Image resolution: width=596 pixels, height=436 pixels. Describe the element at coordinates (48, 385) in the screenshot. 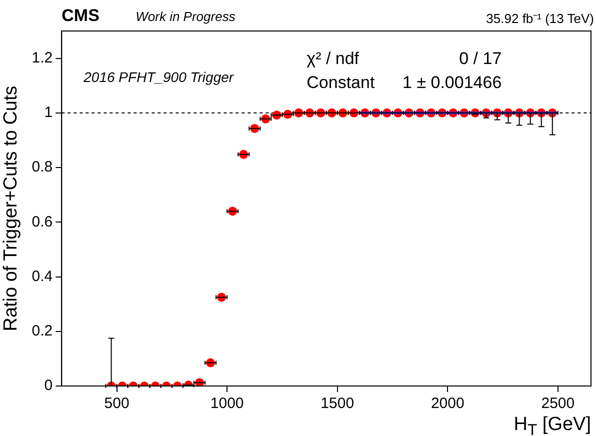

I see `y-tick-label: 0` at that location.